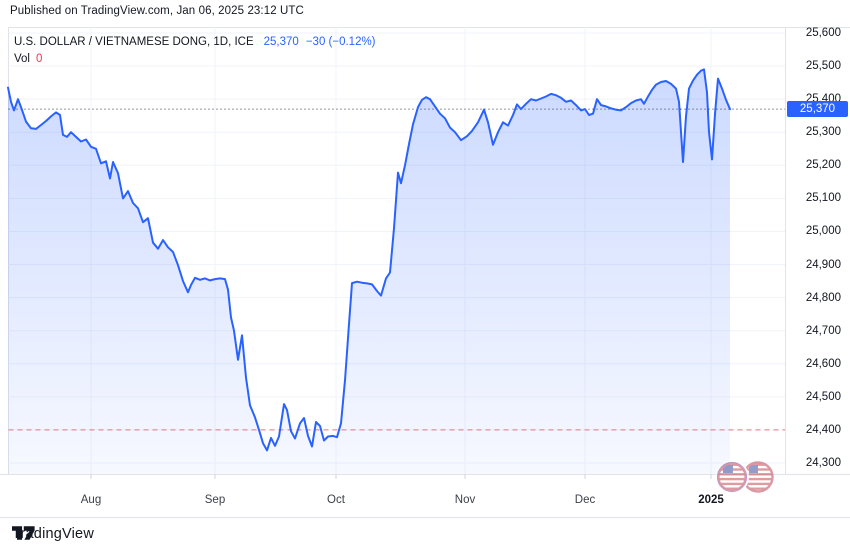 The width and height of the screenshot is (850, 551). What do you see at coordinates (732, 477) in the screenshot?
I see `usd-flag-icon` at bounding box center [732, 477].